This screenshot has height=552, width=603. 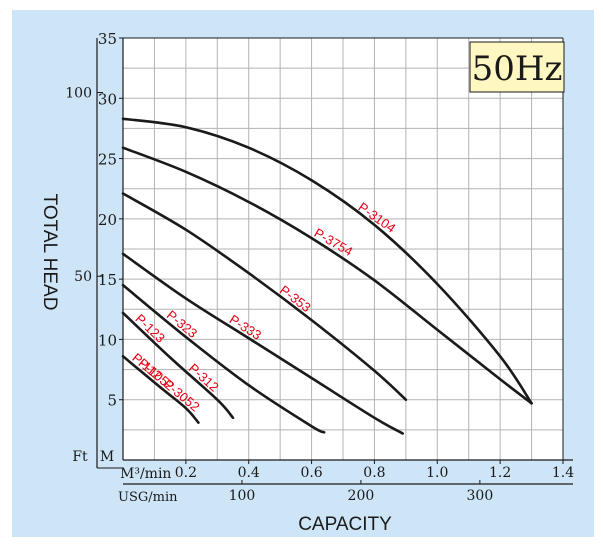 What do you see at coordinates (78, 93) in the screenshot?
I see `y-tick-label-feet: 100` at bounding box center [78, 93].